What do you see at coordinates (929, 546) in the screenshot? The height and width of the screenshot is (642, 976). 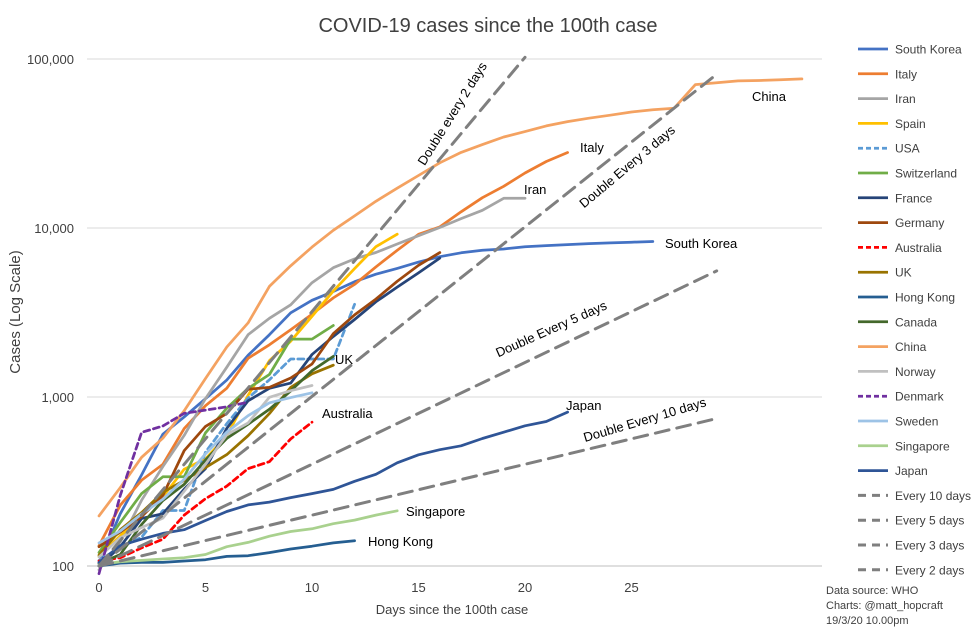 I see `legend-label-every-3-days: Every 3 days` at bounding box center [929, 546].